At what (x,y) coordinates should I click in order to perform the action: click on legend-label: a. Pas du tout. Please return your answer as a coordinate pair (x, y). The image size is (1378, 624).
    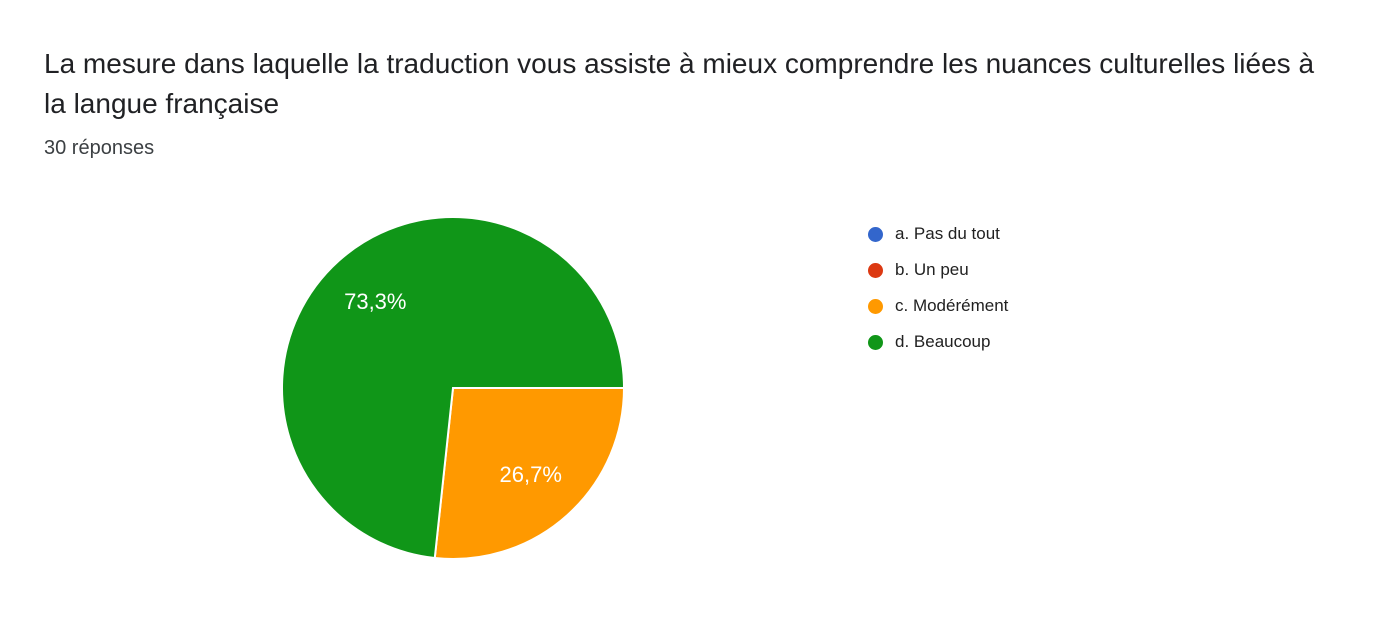
    Looking at the image, I should click on (947, 233).